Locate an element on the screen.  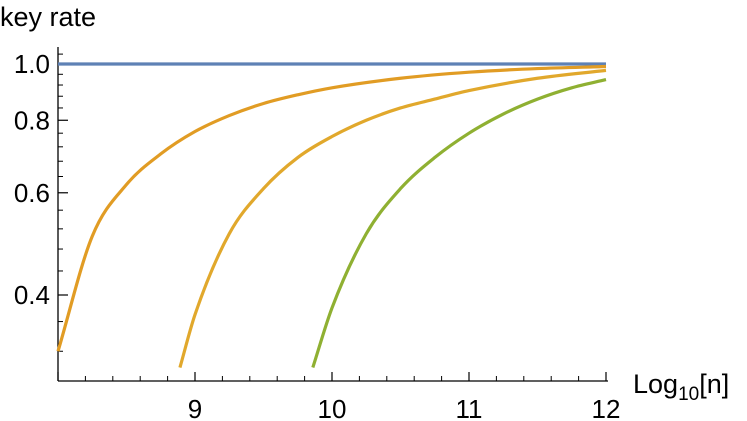
x-axis-label: Log10[n] is located at coordinates (681, 387).